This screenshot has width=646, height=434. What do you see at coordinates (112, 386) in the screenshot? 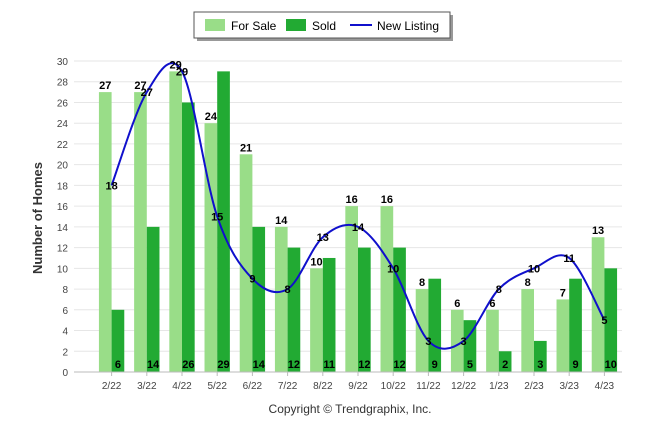
I see `x-tick-label: 2/22` at bounding box center [112, 386].